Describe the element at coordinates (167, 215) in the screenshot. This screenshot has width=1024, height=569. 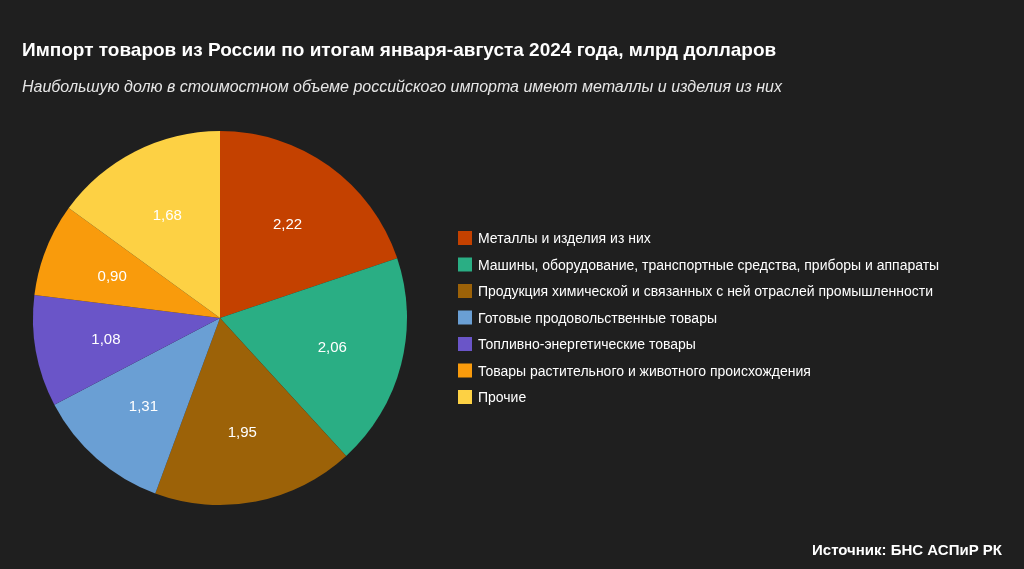
I see `data-label: 1,68` at that location.